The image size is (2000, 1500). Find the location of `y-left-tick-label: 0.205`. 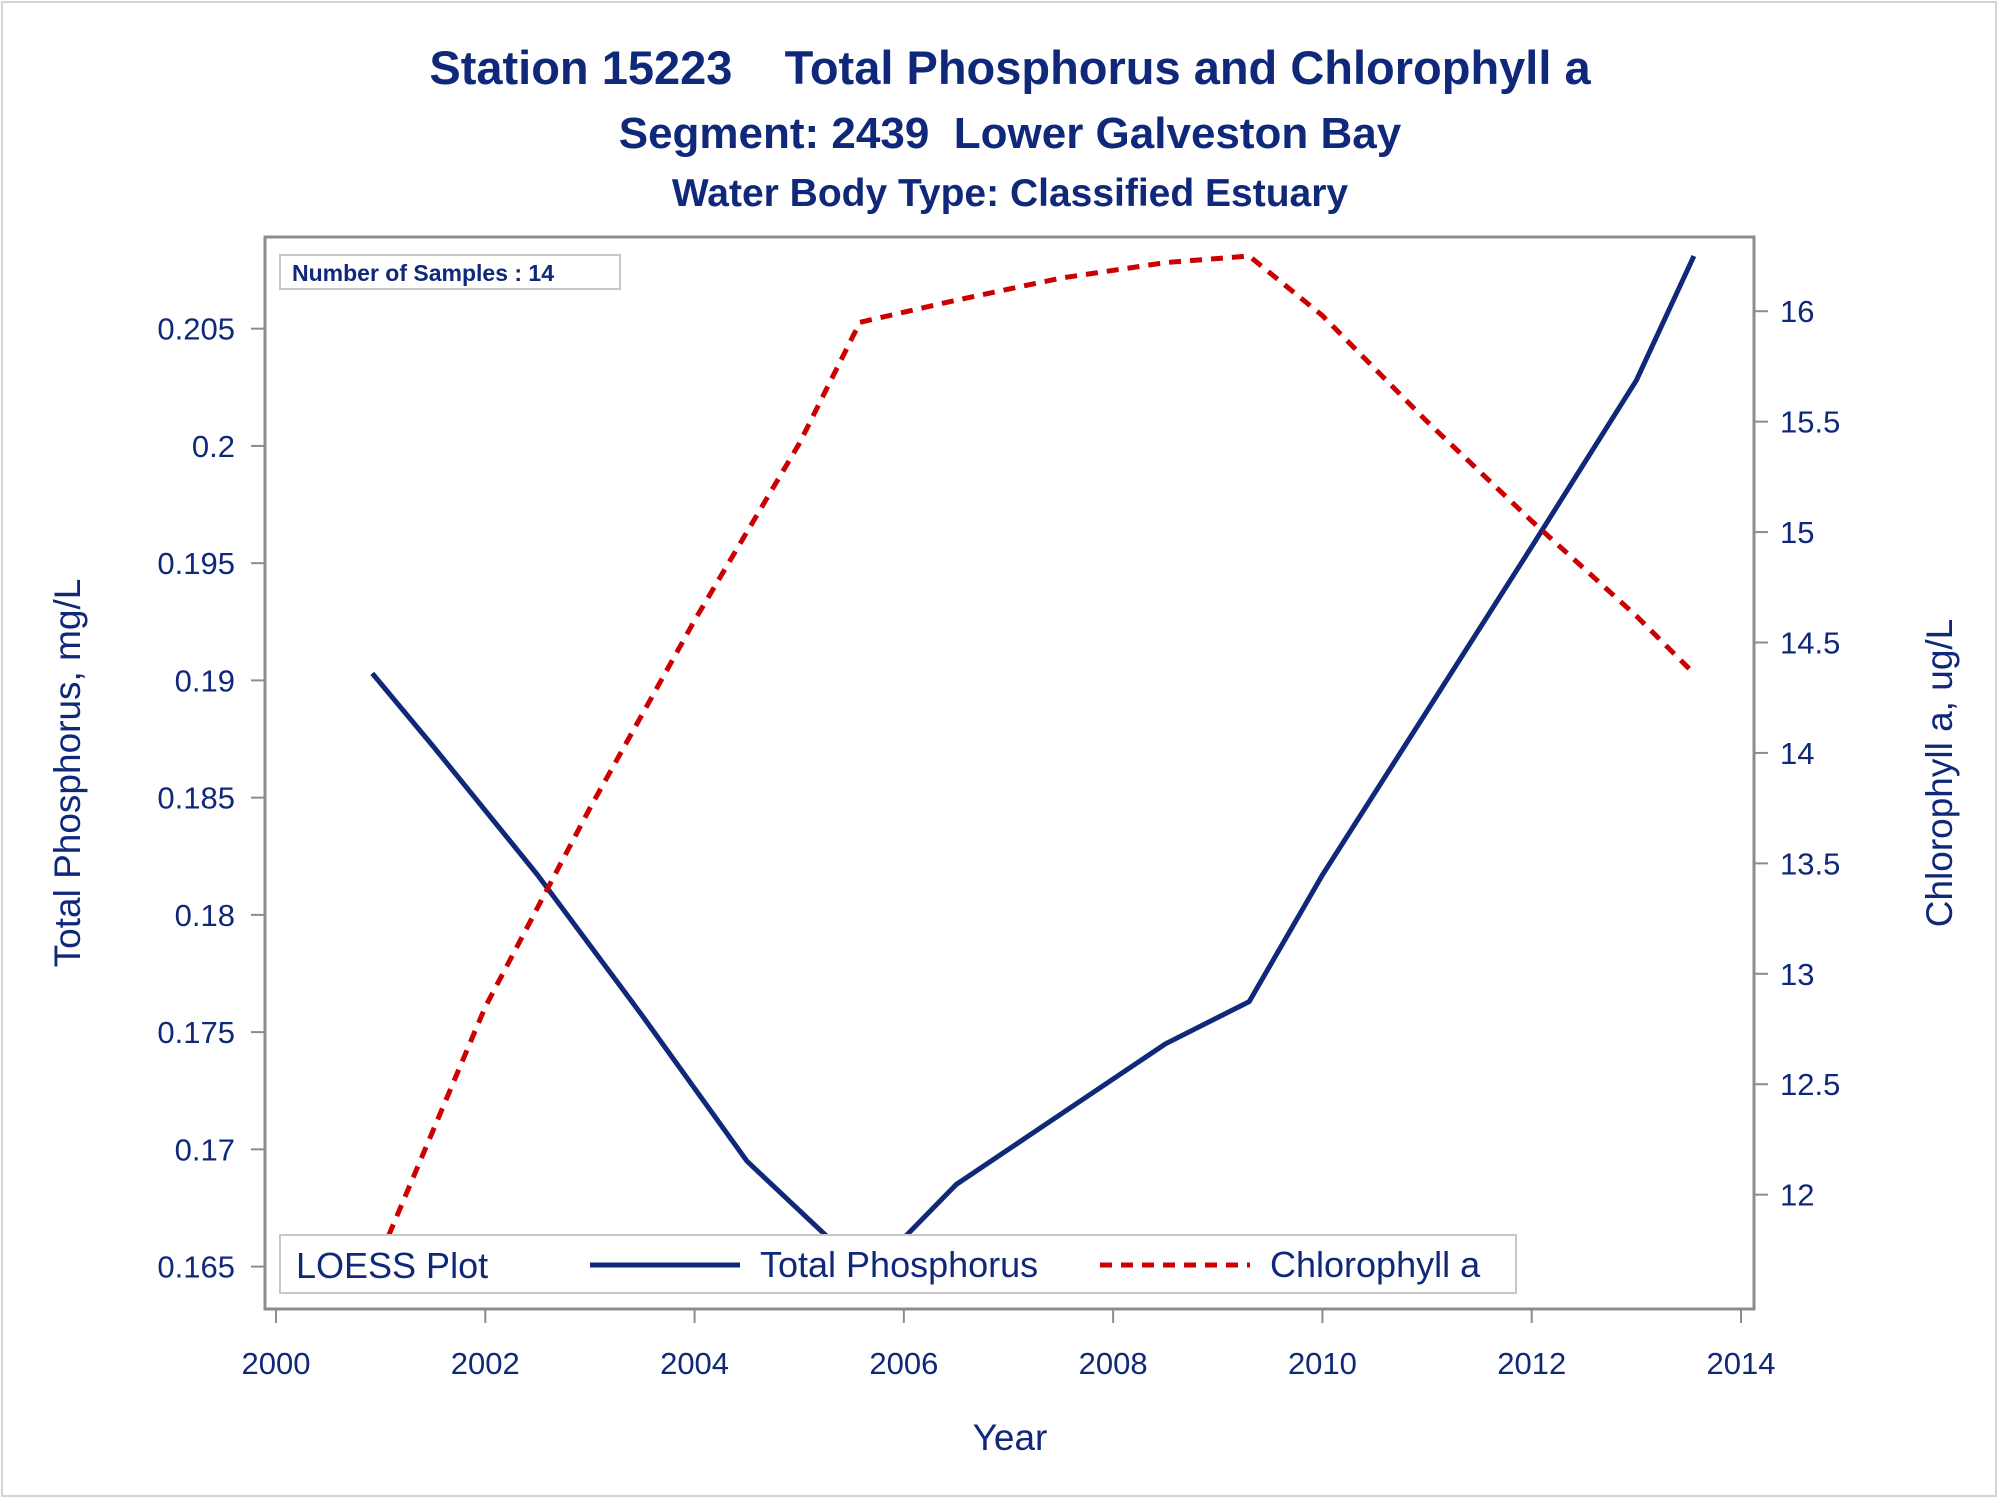

y-left-tick-label: 0.205 is located at coordinates (196, 329).